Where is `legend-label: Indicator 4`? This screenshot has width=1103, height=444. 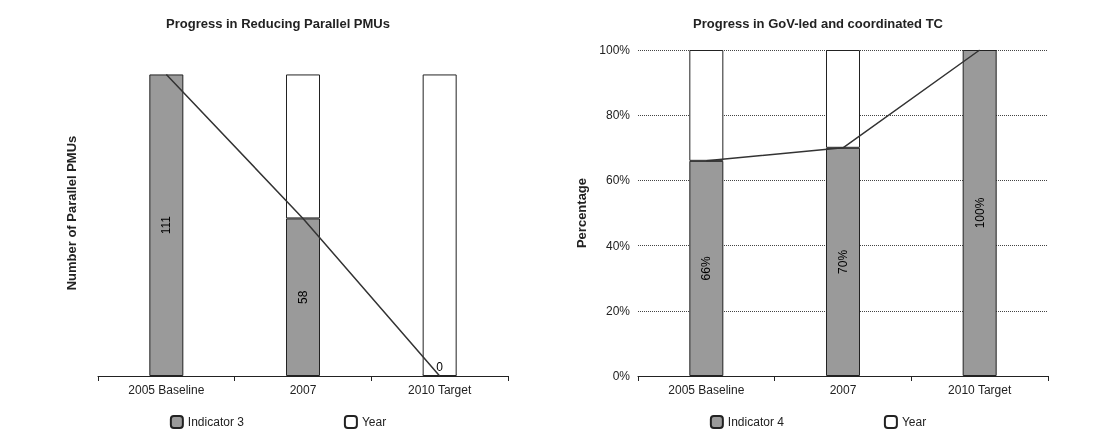
legend-label: Indicator 4 is located at coordinates (756, 422).